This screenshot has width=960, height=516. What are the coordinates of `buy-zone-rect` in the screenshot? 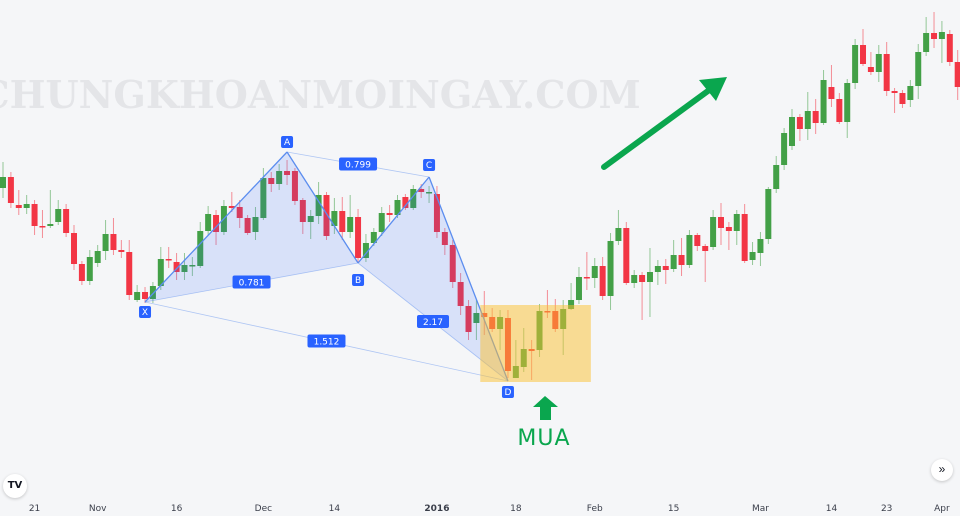 It's located at (535, 343).